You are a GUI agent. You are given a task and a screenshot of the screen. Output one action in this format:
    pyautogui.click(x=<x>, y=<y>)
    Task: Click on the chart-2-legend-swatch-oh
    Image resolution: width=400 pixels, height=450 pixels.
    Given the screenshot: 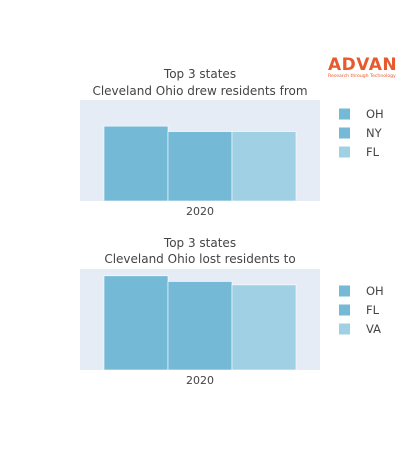 What is the action you would take?
    pyautogui.click(x=344, y=291)
    